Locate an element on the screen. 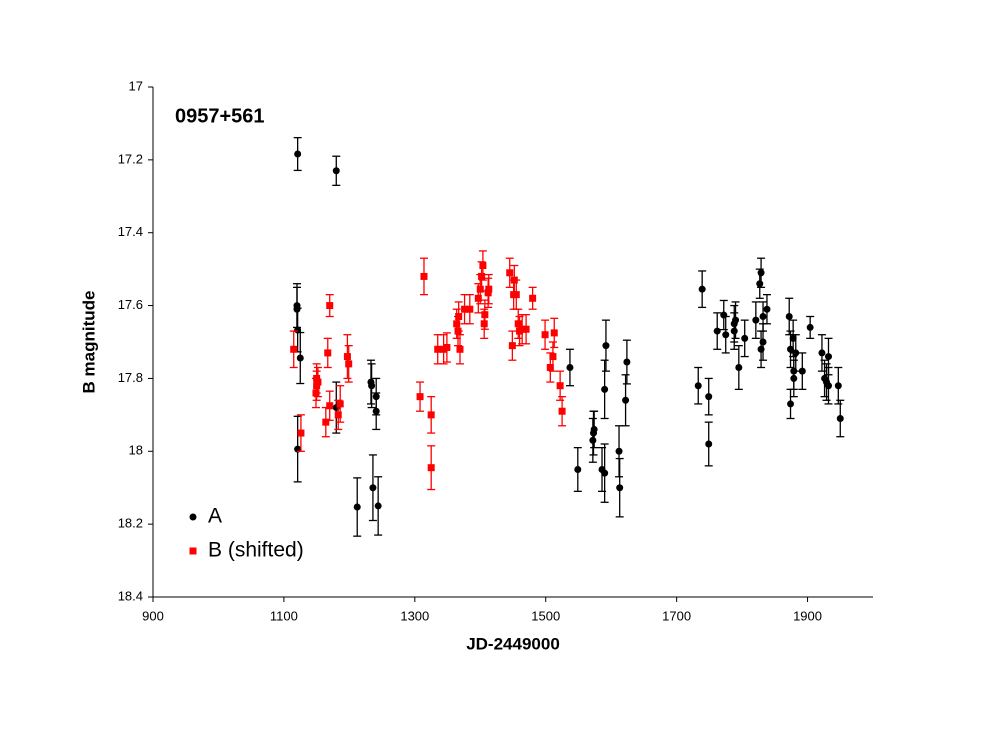 Image resolution: width=981 pixels, height=750 pixels. x-axis-title: JD-2449000 is located at coordinates (513, 643).